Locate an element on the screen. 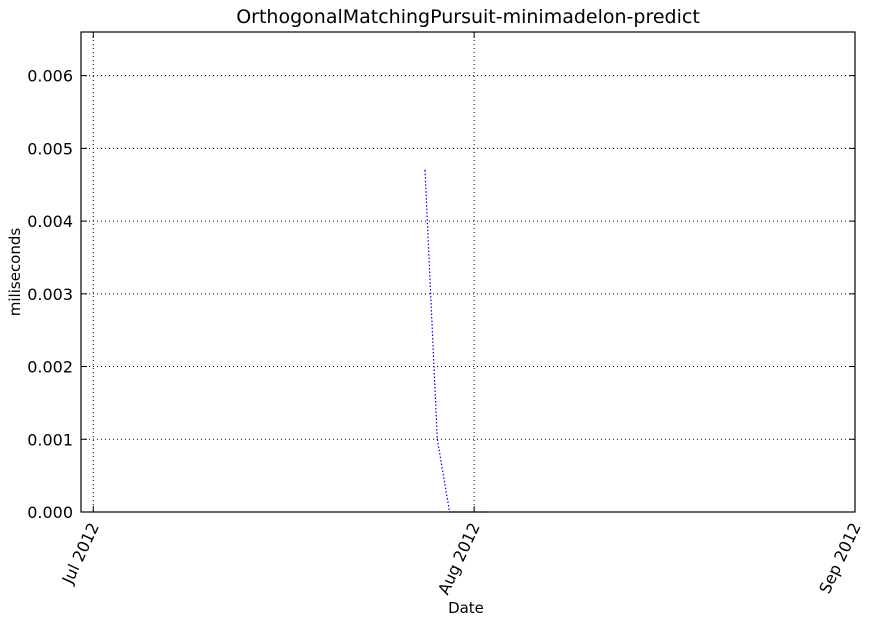 This screenshot has height=624, width=881. x-tick-label: Jul 2012 is located at coordinates (80, 554).